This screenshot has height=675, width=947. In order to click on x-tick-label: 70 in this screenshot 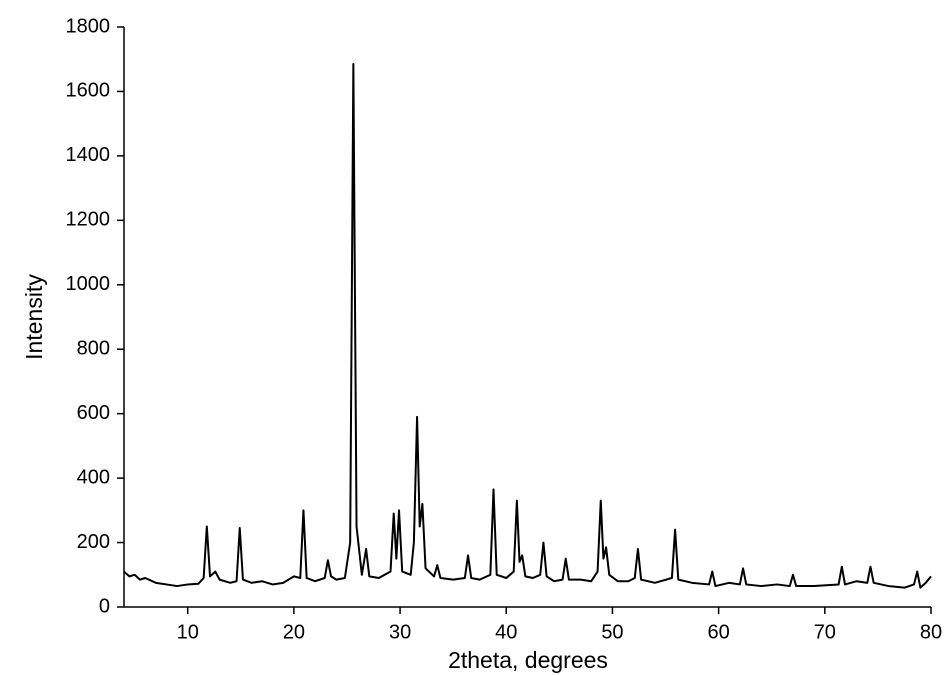, I will do `click(825, 632)`.